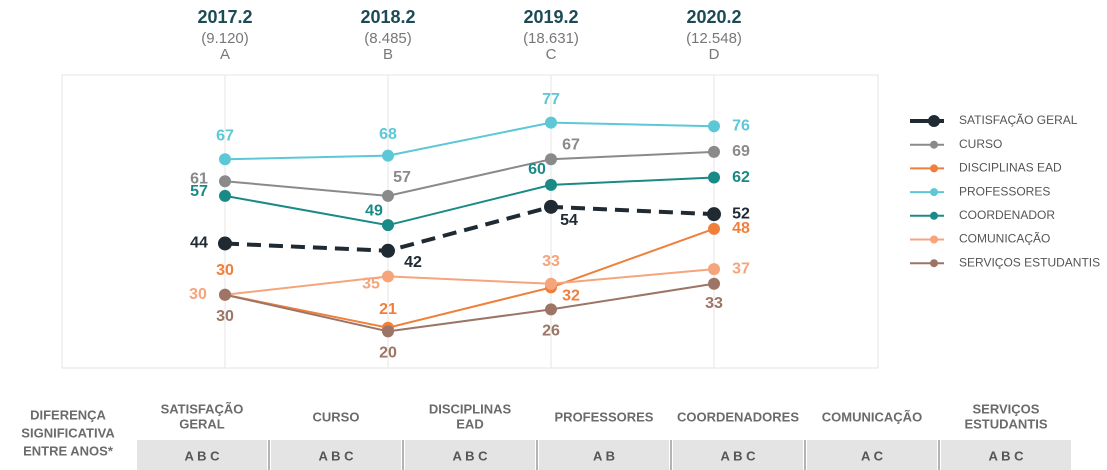 The width and height of the screenshot is (1107, 470). I want to click on column-header: SERVIÇOS, so click(1006, 408).